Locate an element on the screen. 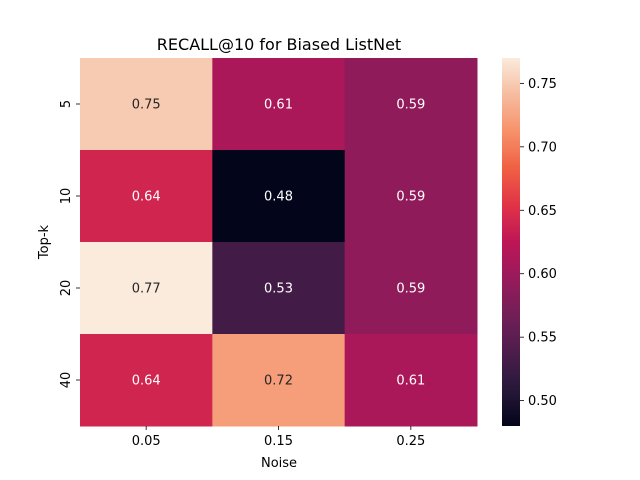 The height and width of the screenshot is (480, 640). cell-value-label: 0.77 is located at coordinates (146, 289).